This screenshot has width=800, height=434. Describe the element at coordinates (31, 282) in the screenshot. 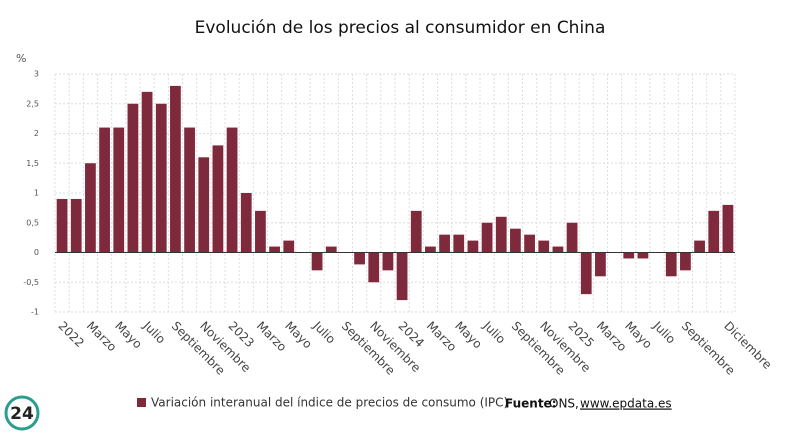

I see `y-tick-label: -0,5` at that location.